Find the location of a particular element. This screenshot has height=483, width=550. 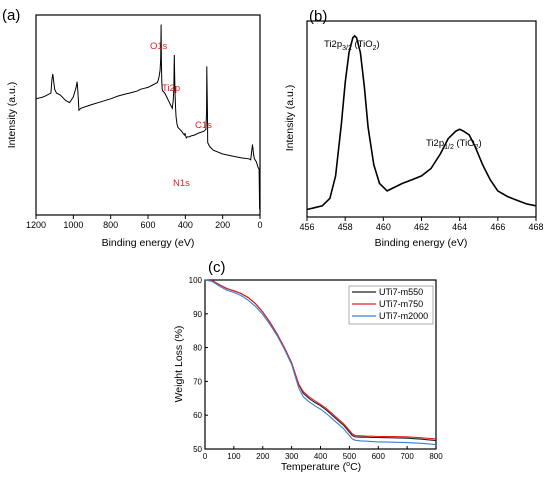

chart-b-tick-label: 458 is located at coordinates (345, 227).